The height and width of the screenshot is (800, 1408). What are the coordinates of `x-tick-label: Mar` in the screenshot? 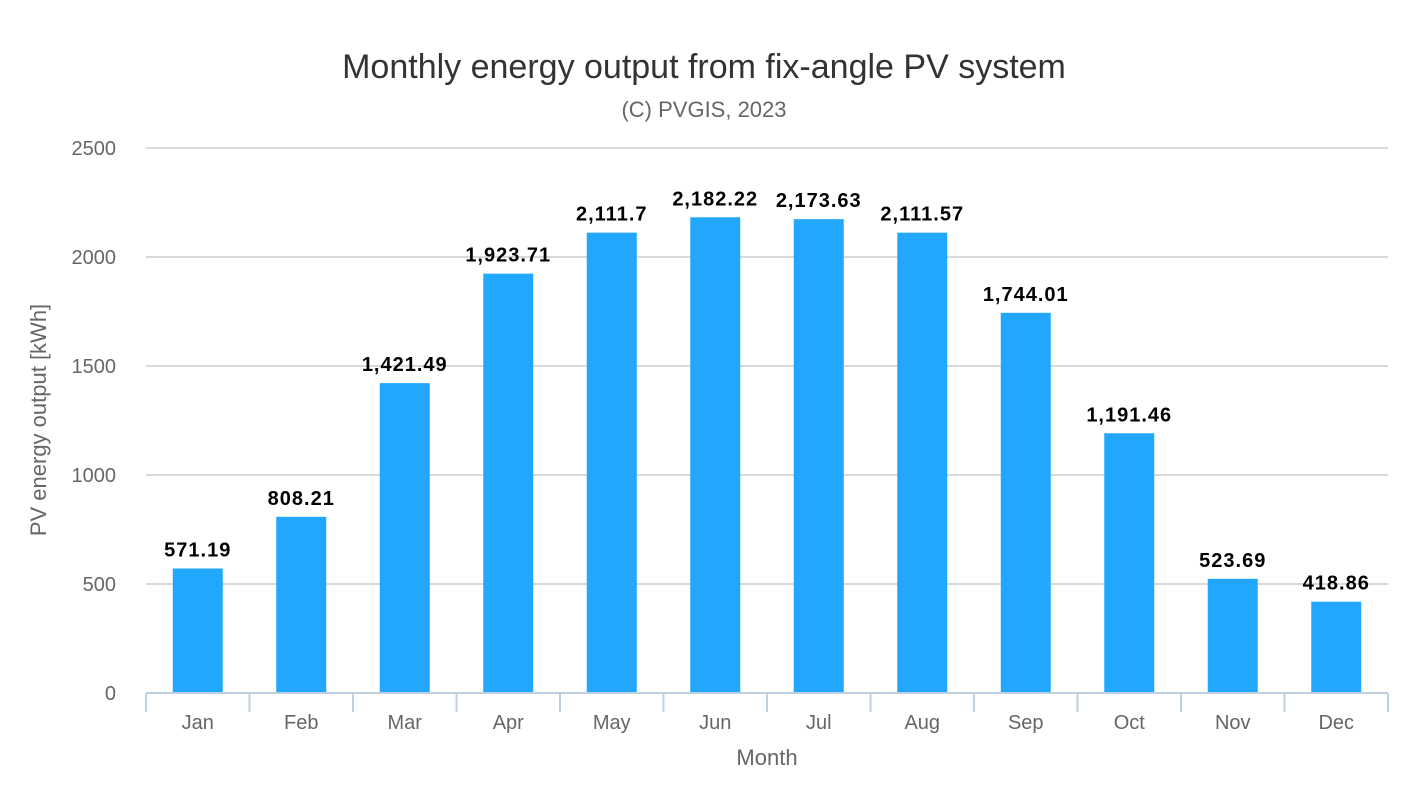 It's located at (405, 723).